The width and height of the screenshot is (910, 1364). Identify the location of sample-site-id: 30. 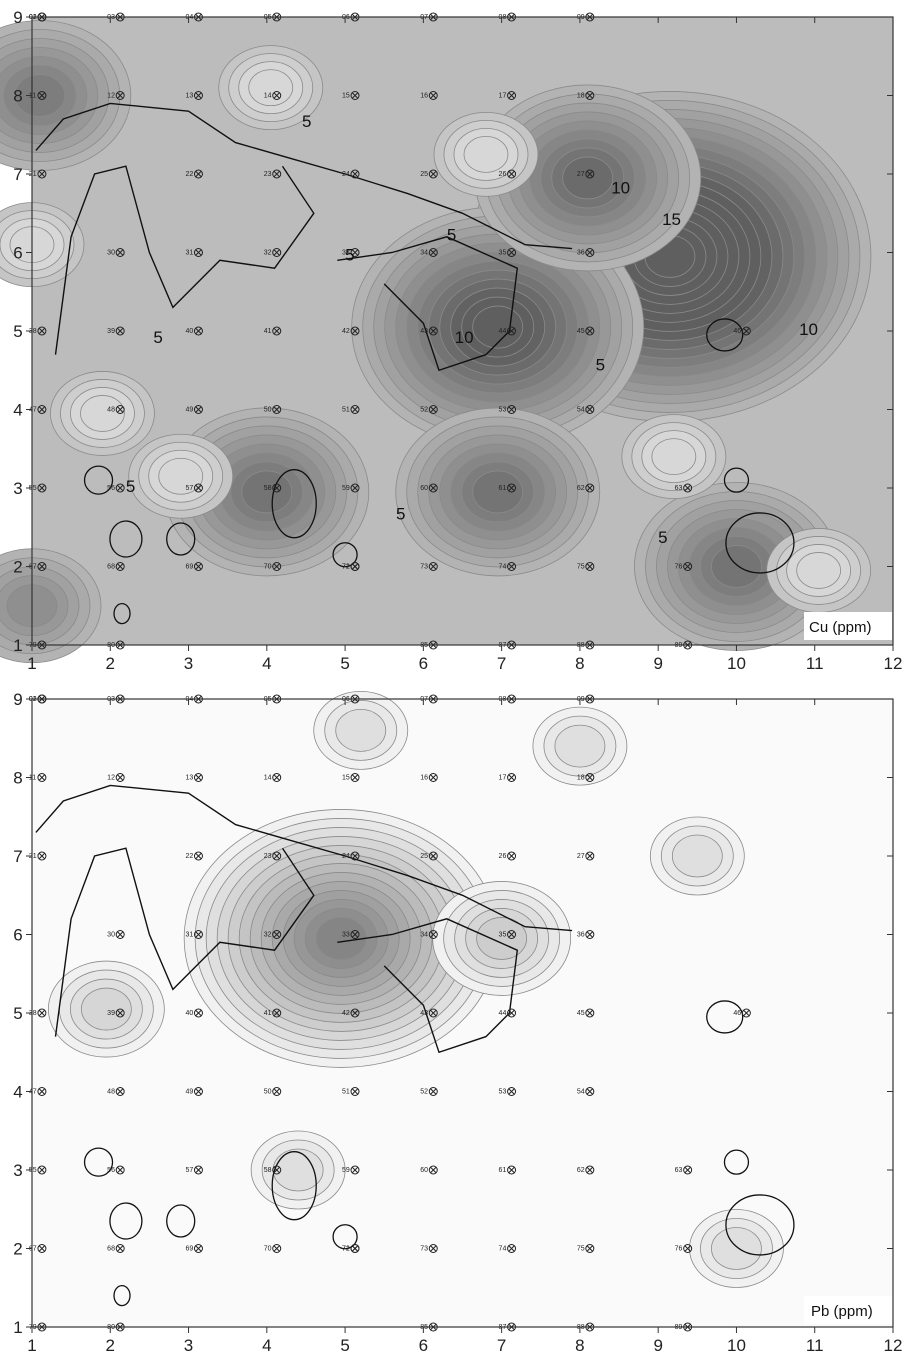
(111, 253).